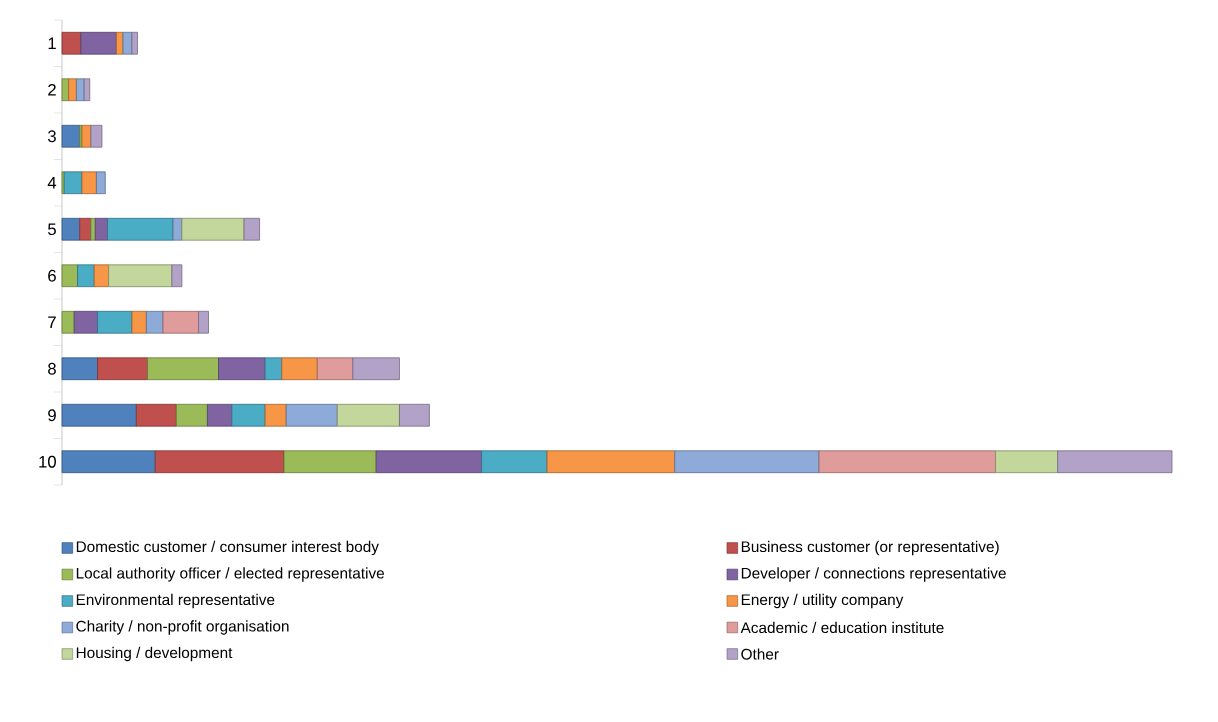 The height and width of the screenshot is (722, 1218). What do you see at coordinates (52, 43) in the screenshot?
I see `y-tick-label: 1` at bounding box center [52, 43].